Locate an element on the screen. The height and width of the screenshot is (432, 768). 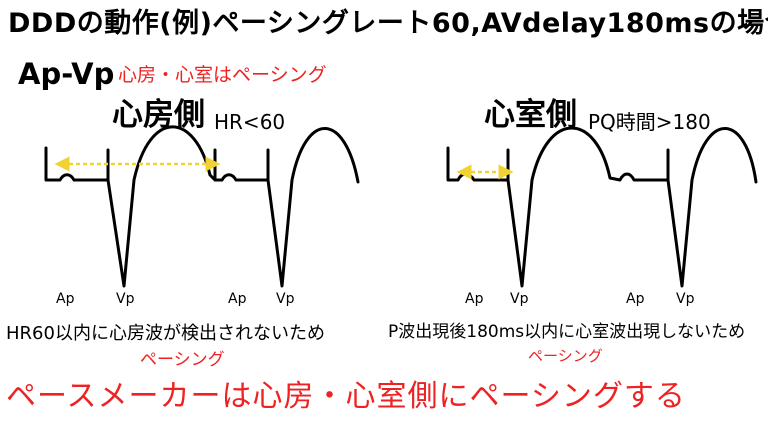
atrial-pacing-label: ペーシング is located at coordinates (182, 360).